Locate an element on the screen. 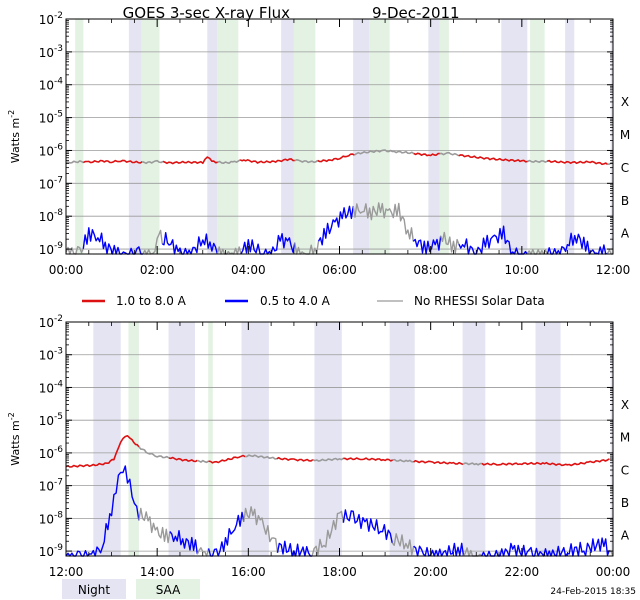  top-ytick-label: 10⁻⁹ is located at coordinates (51, 249).